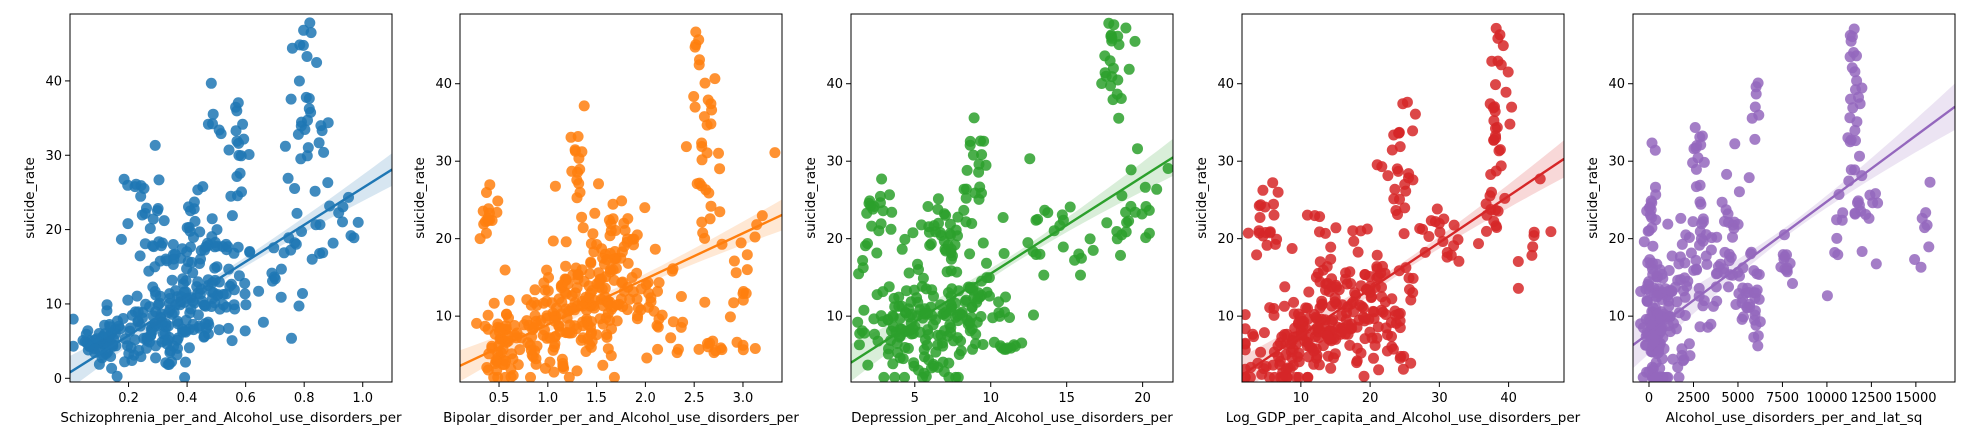  Describe the element at coordinates (443, 317) in the screenshot. I see `y-tick-label: 10` at that location.